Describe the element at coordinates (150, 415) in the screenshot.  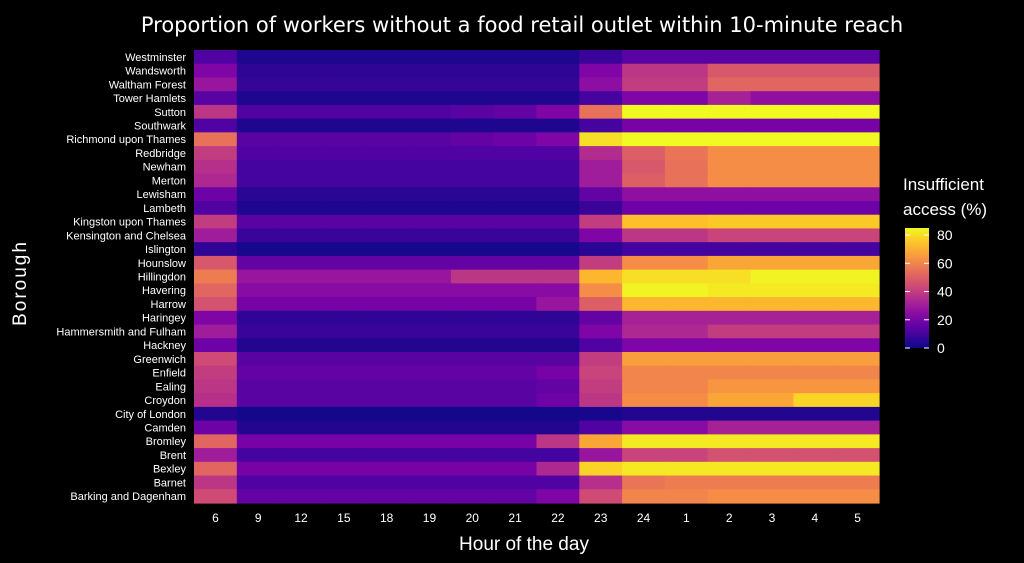
I see `y-tick-label: City of London` at that location.